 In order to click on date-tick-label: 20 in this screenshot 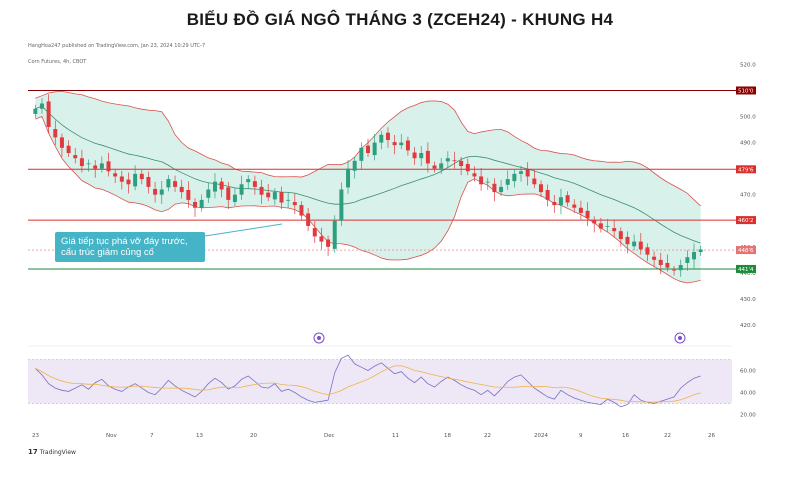, I will do `click(253, 436)`.